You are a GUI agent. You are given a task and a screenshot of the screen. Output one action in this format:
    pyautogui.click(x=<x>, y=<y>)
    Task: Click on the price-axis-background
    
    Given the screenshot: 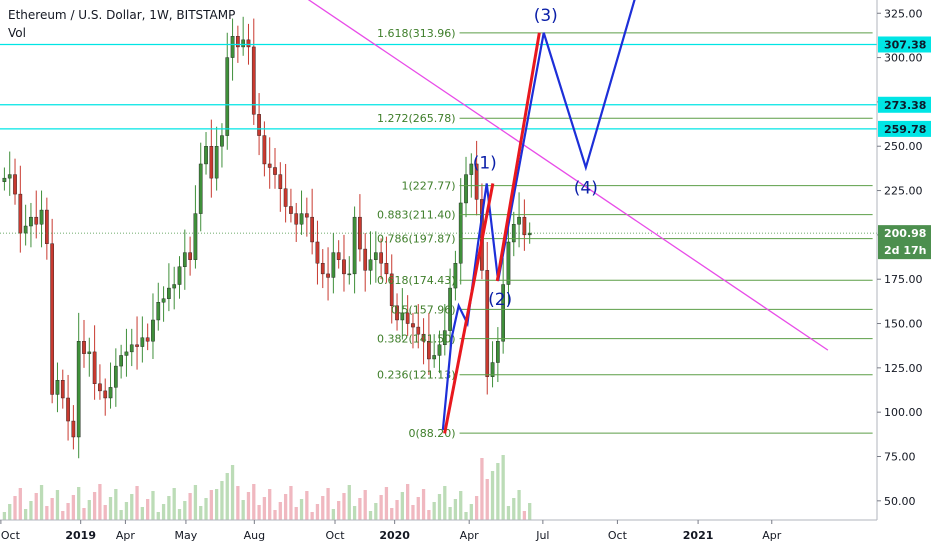 What is the action you would take?
    pyautogui.click(x=904, y=275)
    